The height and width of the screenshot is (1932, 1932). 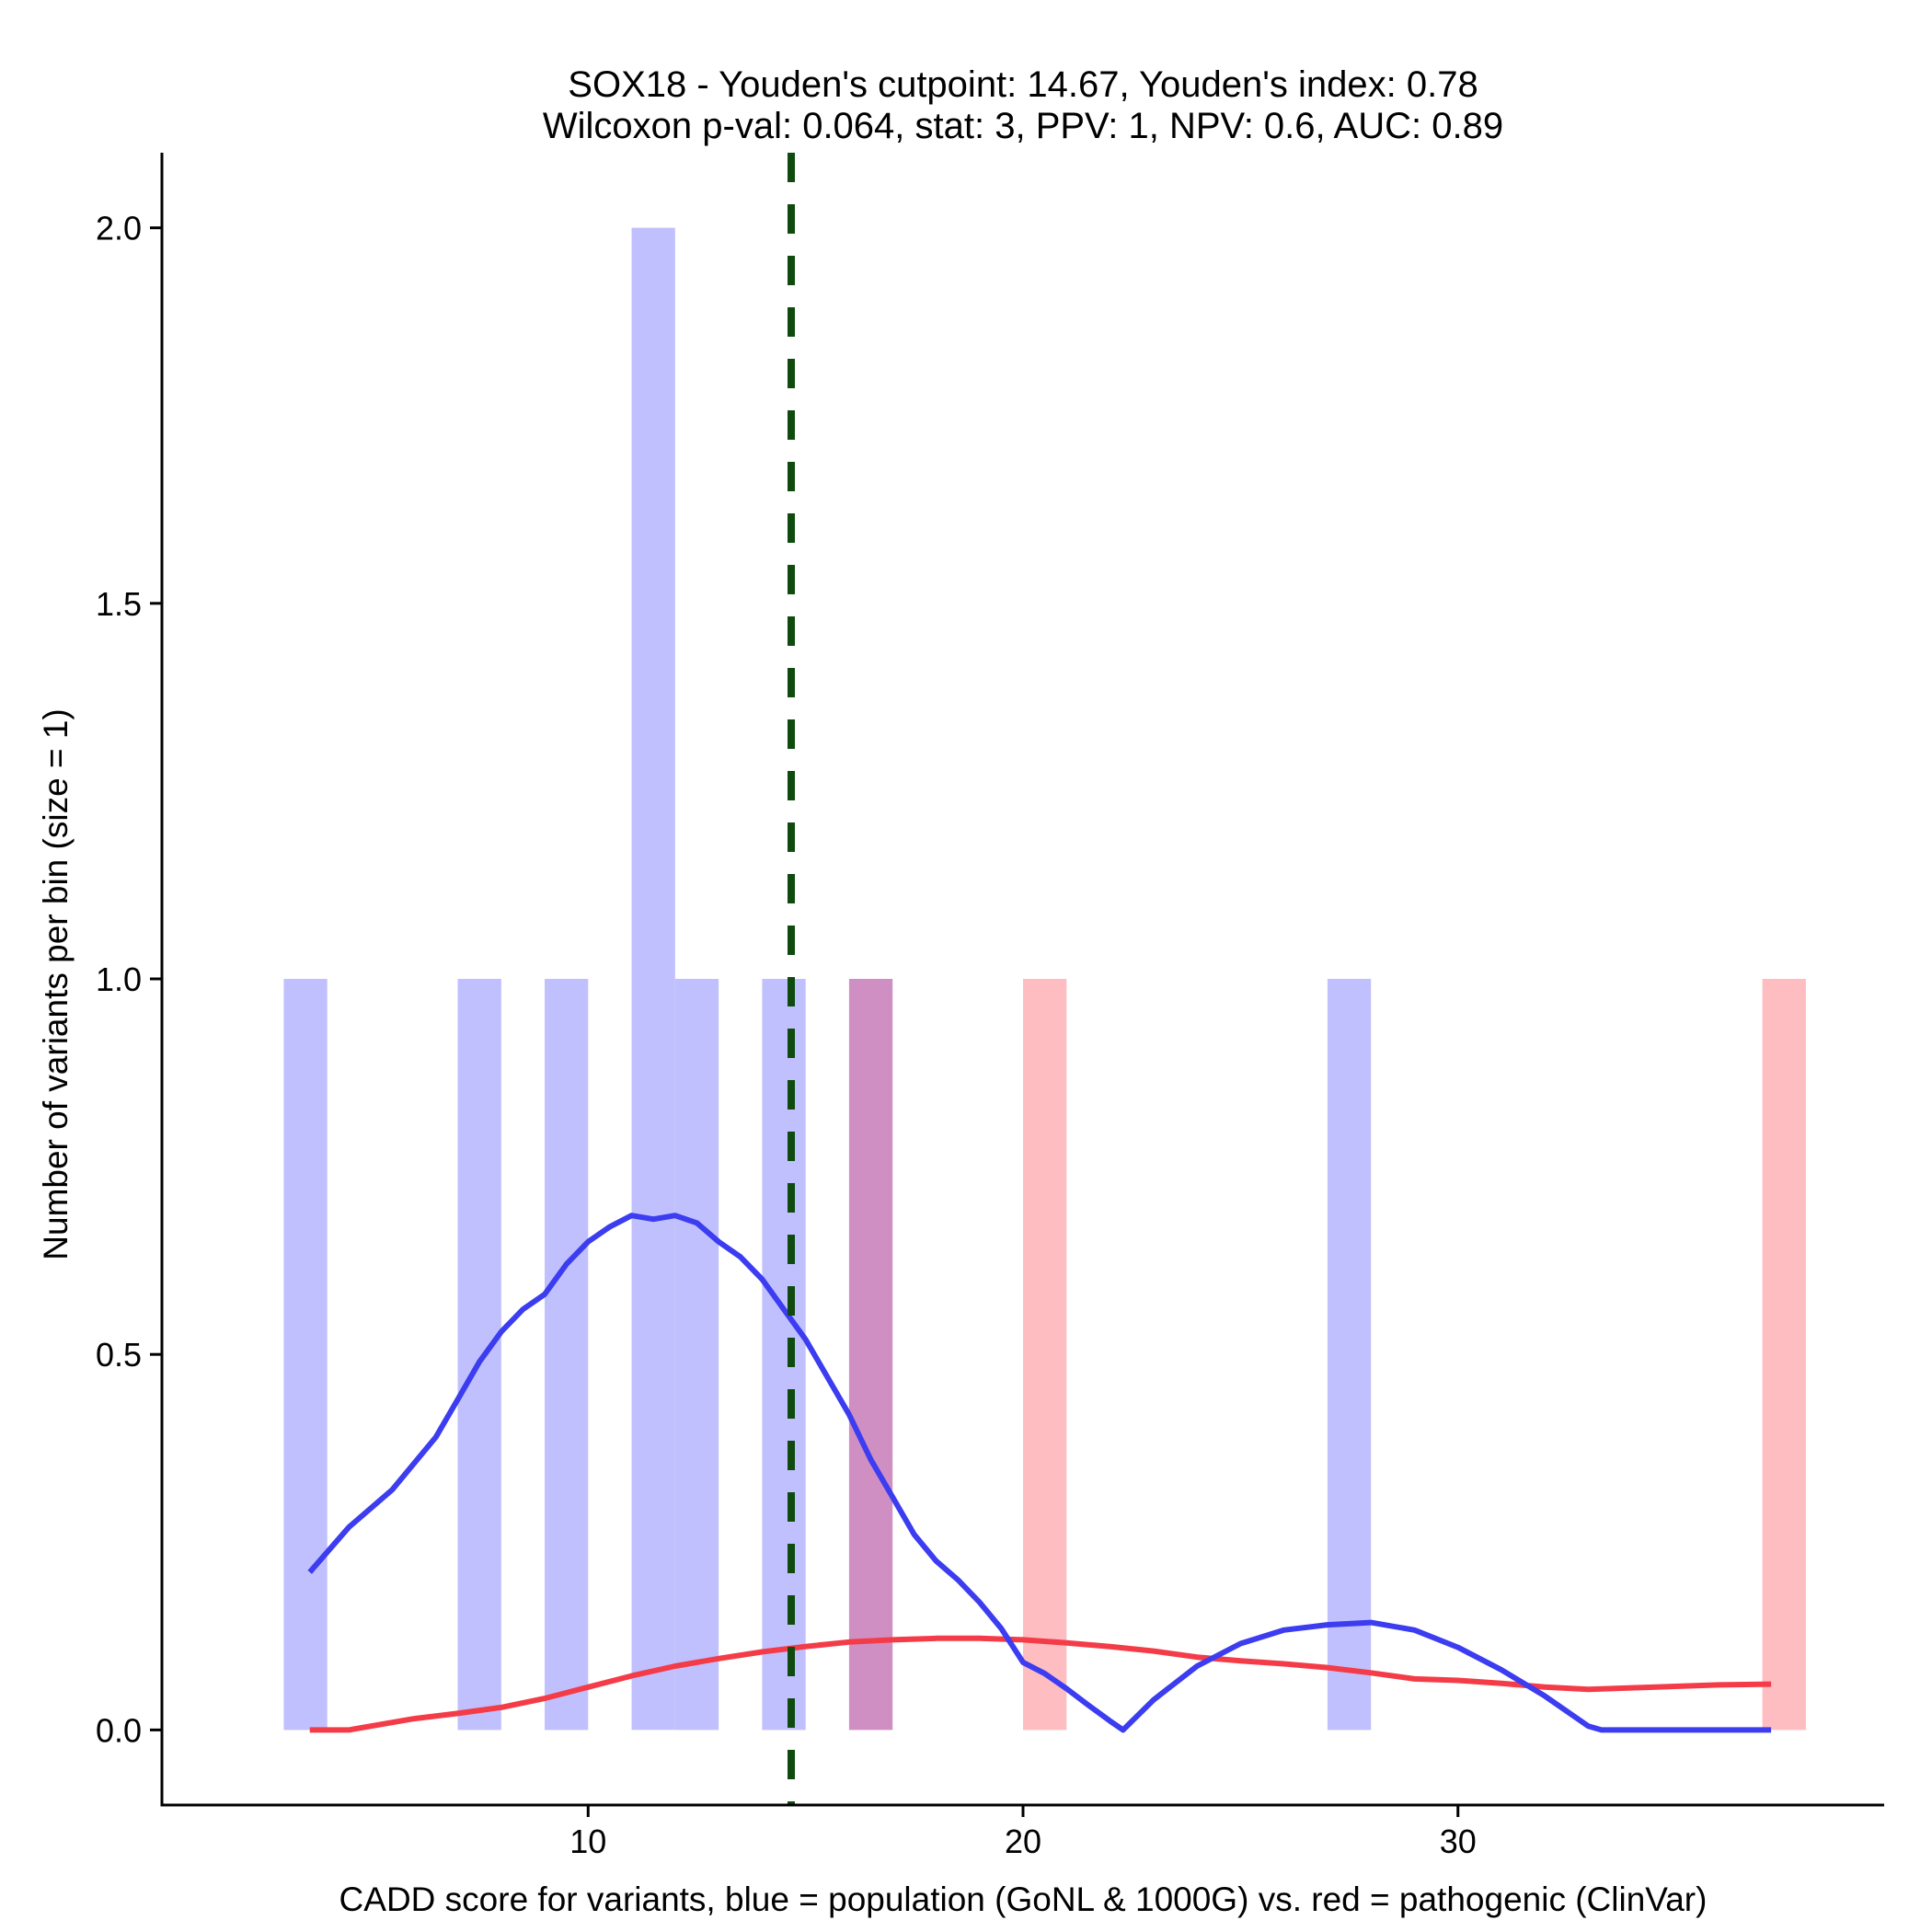 I want to click on y-axis-ticks: 0.0 0.5 1.0 1.5 2.0, so click(x=129, y=979).